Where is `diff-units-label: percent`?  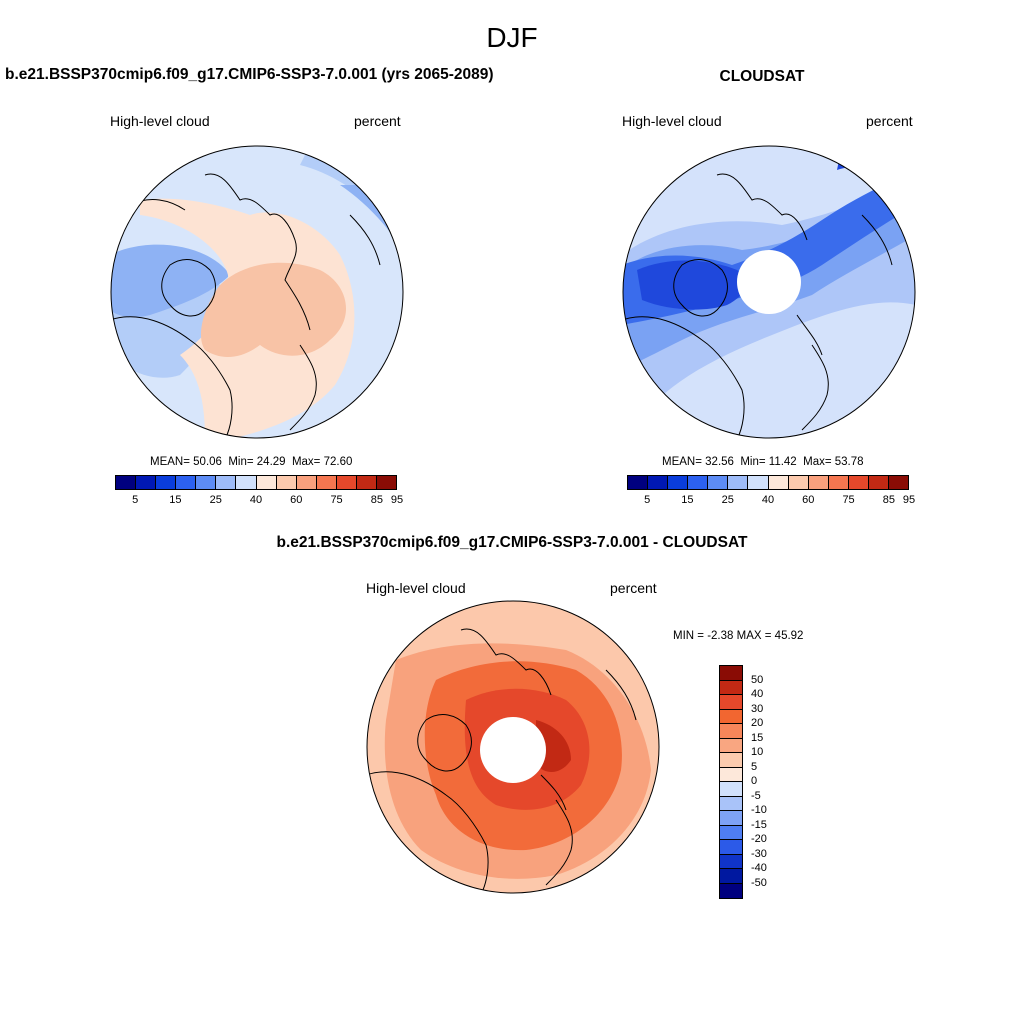
diff-units-label: percent is located at coordinates (633, 588).